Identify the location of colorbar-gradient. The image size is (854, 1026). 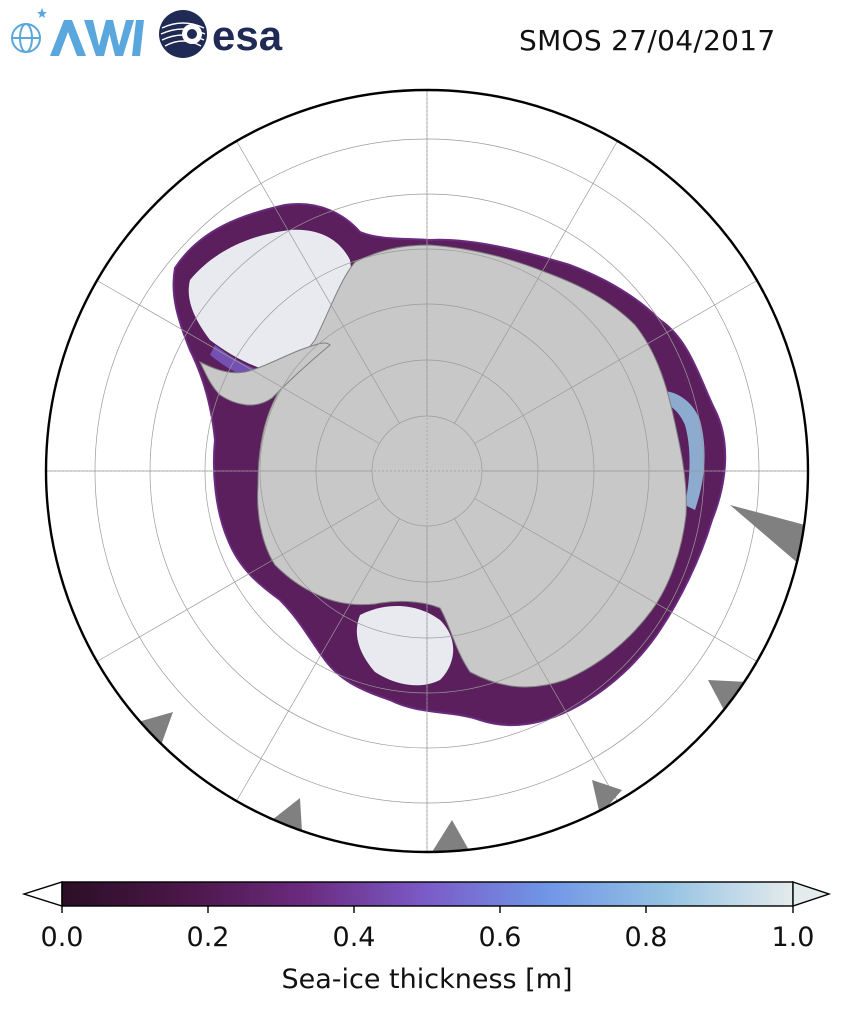
(427, 894).